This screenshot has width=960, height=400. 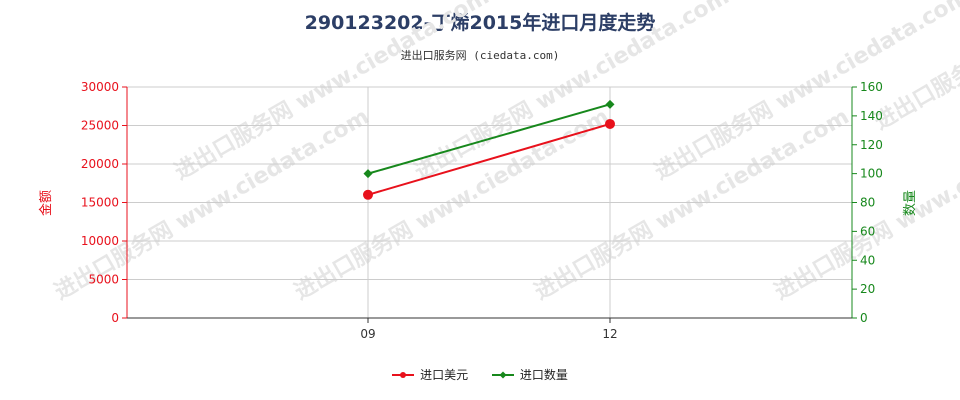 What do you see at coordinates (480, 374) in the screenshot?
I see `chart-legend: 进口美元 进口数量` at bounding box center [480, 374].